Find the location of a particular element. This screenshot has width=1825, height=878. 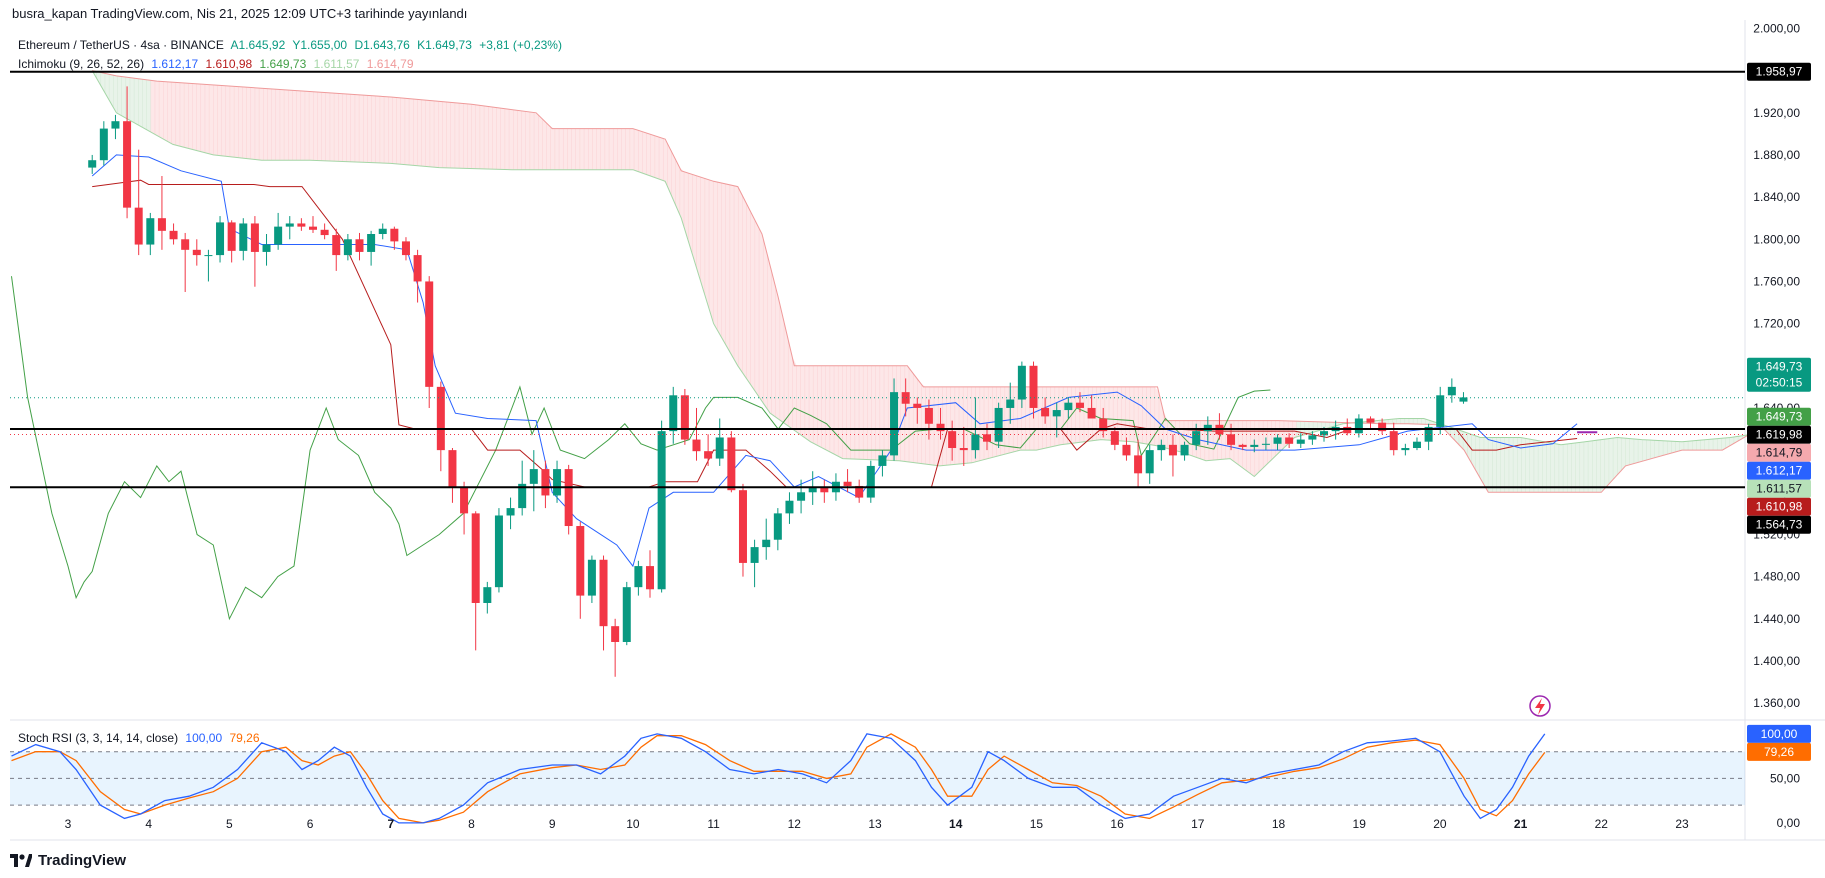

time-tick-label: 3 is located at coordinates (68, 824).